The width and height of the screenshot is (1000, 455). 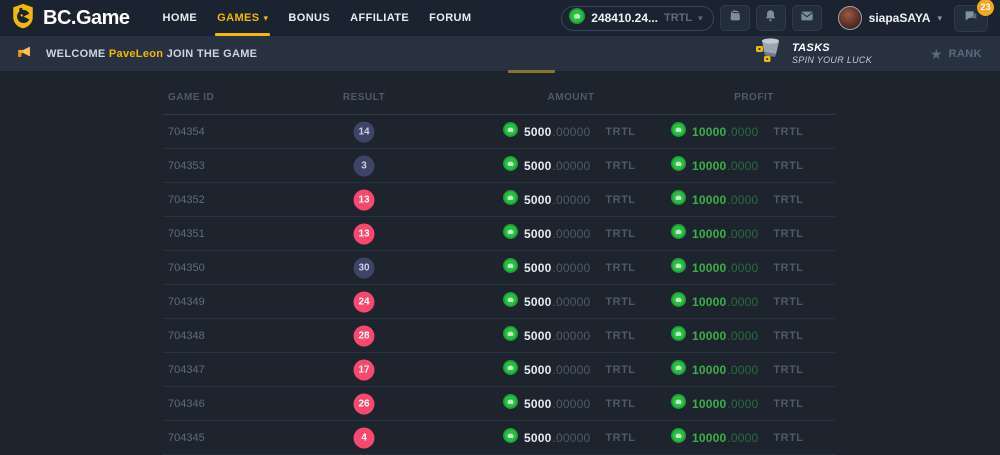 What do you see at coordinates (364, 335) in the screenshot?
I see `result-badge: 28` at bounding box center [364, 335].